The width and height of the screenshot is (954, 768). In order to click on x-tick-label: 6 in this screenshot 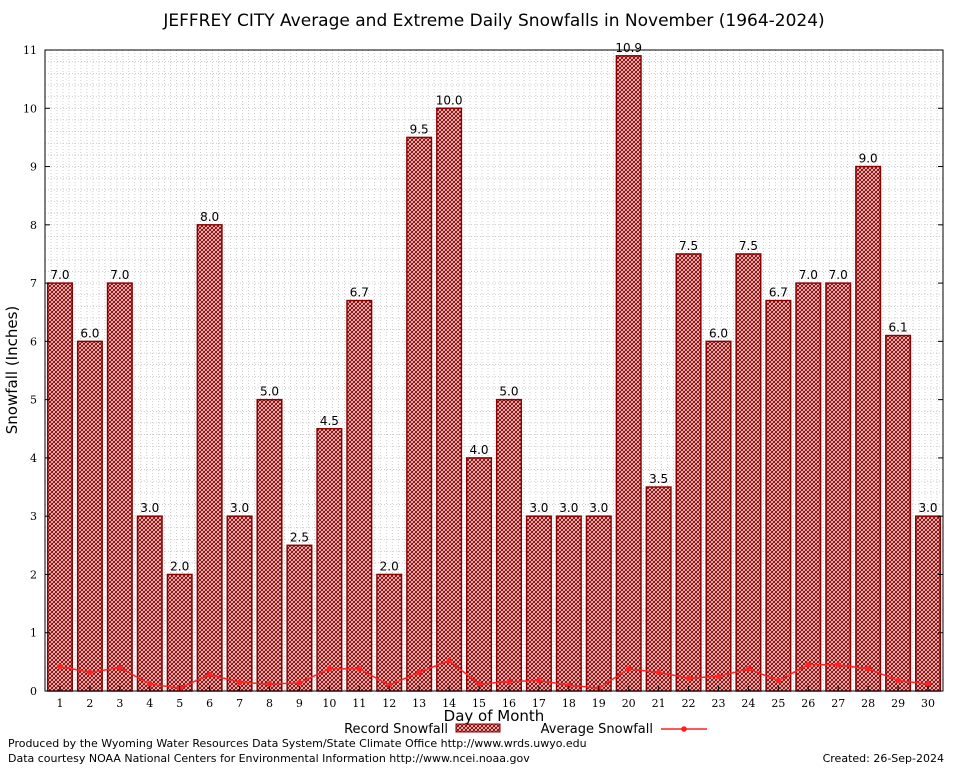, I will do `click(209, 703)`.